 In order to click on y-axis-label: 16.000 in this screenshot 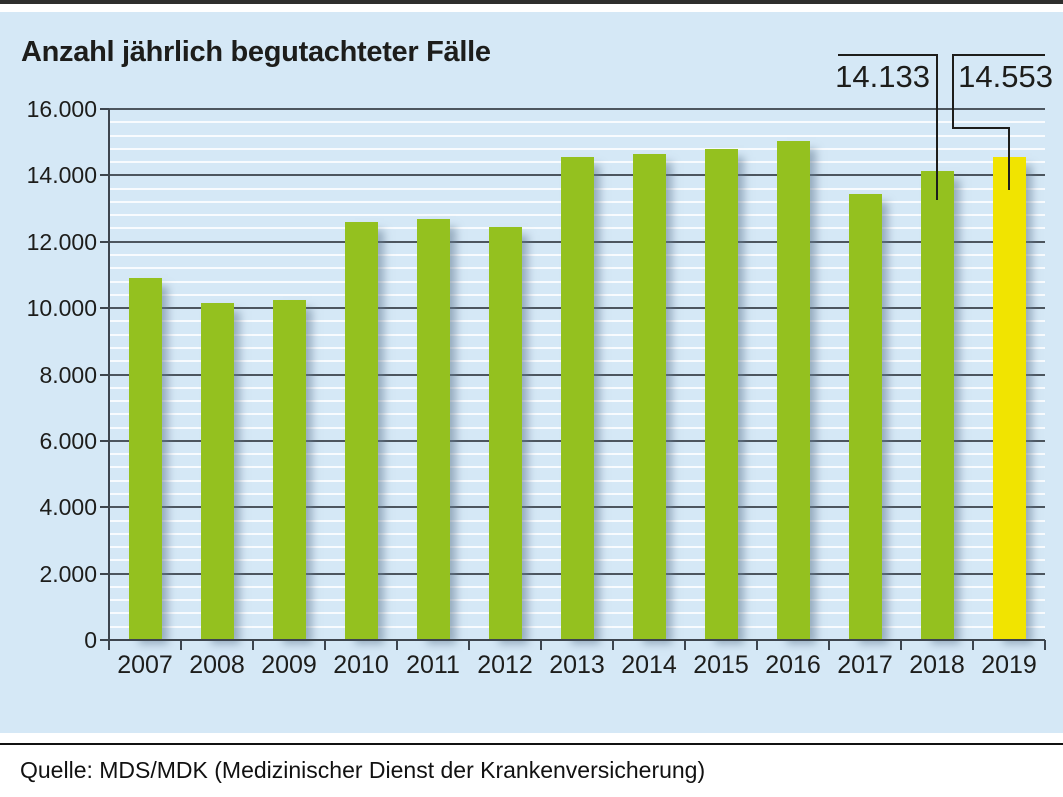, I will do `click(61, 109)`.